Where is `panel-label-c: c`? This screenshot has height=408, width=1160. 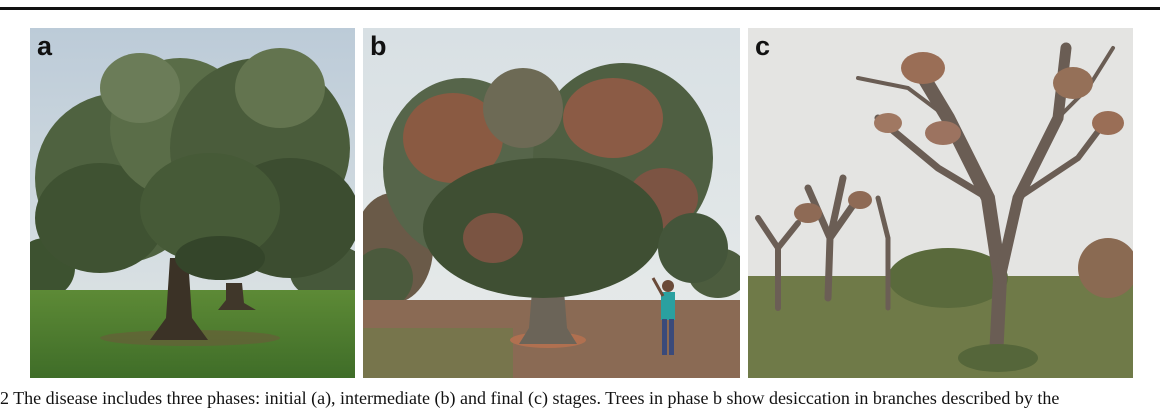
panel-label-c: c is located at coordinates (763, 46).